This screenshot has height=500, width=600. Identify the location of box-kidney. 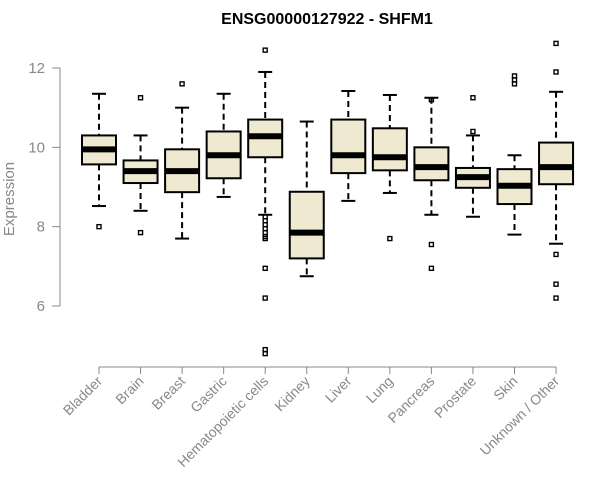
(306, 199).